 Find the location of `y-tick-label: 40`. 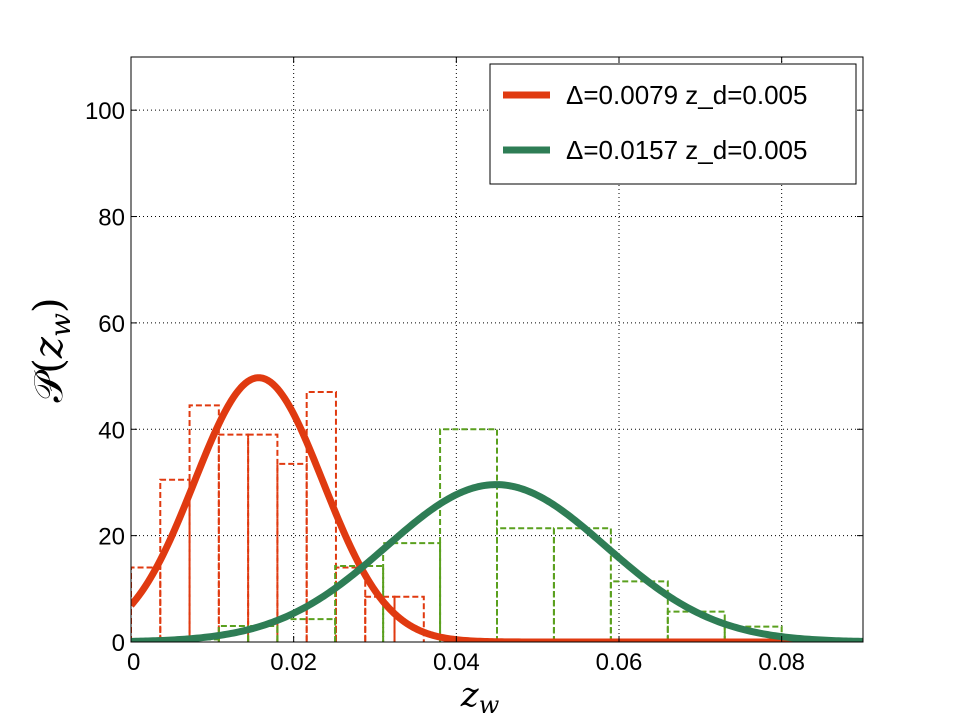

y-tick-label: 40 is located at coordinates (111, 430).